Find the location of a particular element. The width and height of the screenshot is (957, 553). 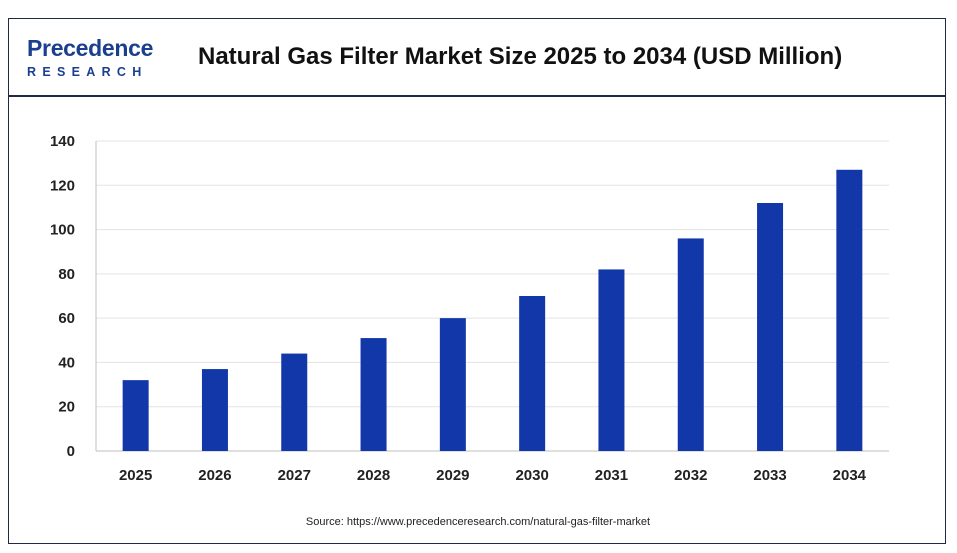

bar-2033 is located at coordinates (770, 327).